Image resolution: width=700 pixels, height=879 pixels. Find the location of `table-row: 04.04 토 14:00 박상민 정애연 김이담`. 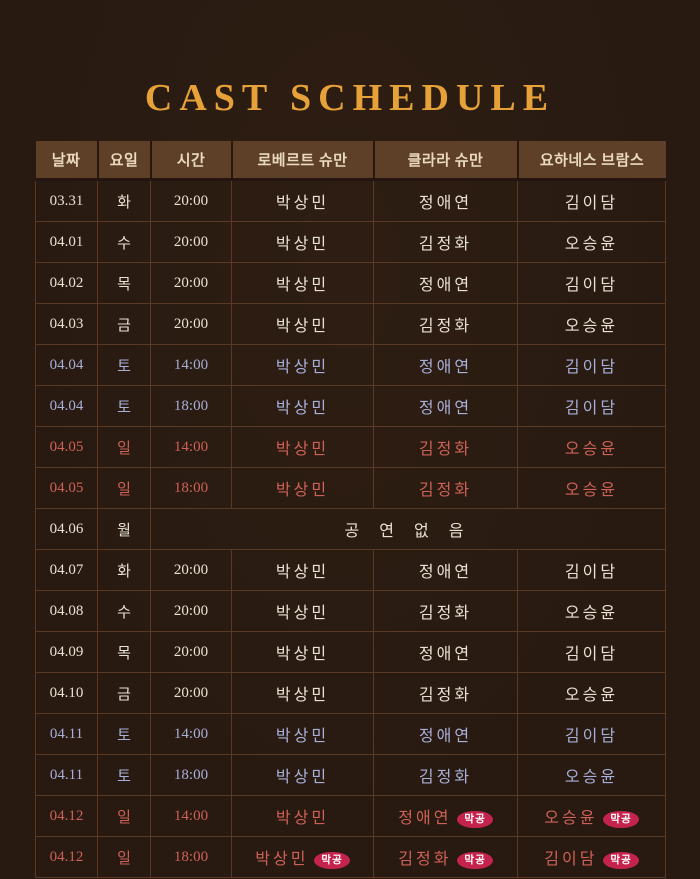

table-row: 04.04 토 14:00 박상민 정애연 김이담 is located at coordinates (350, 365).